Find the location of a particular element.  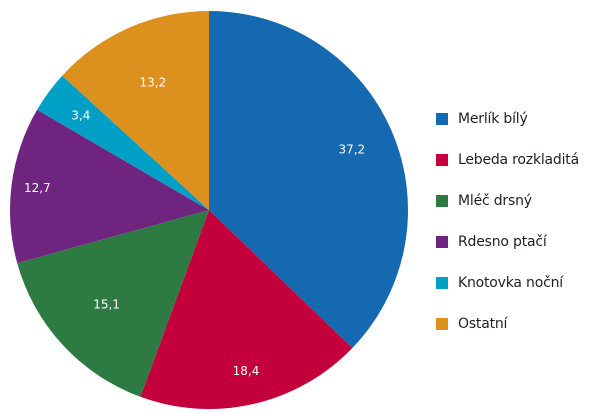

slice-value-label: 3,4 is located at coordinates (80, 116).